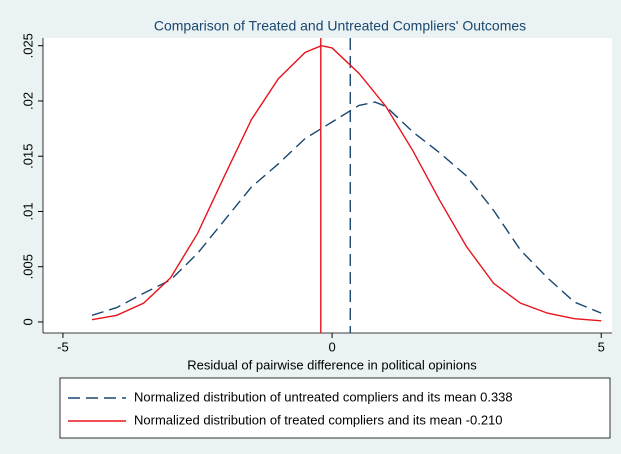 The height and width of the screenshot is (454, 621). Describe the element at coordinates (335, 408) in the screenshot. I see `legend` at that location.